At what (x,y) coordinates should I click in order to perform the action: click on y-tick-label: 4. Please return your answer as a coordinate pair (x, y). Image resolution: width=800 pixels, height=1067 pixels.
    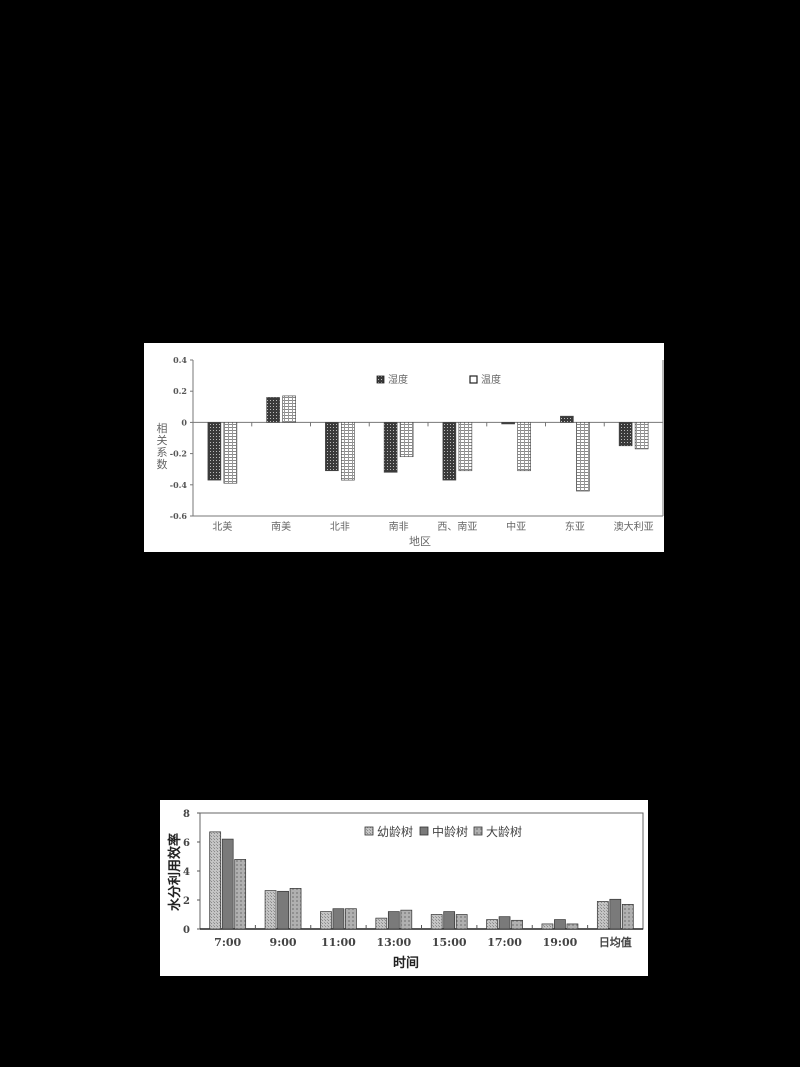
    Looking at the image, I should click on (186, 872).